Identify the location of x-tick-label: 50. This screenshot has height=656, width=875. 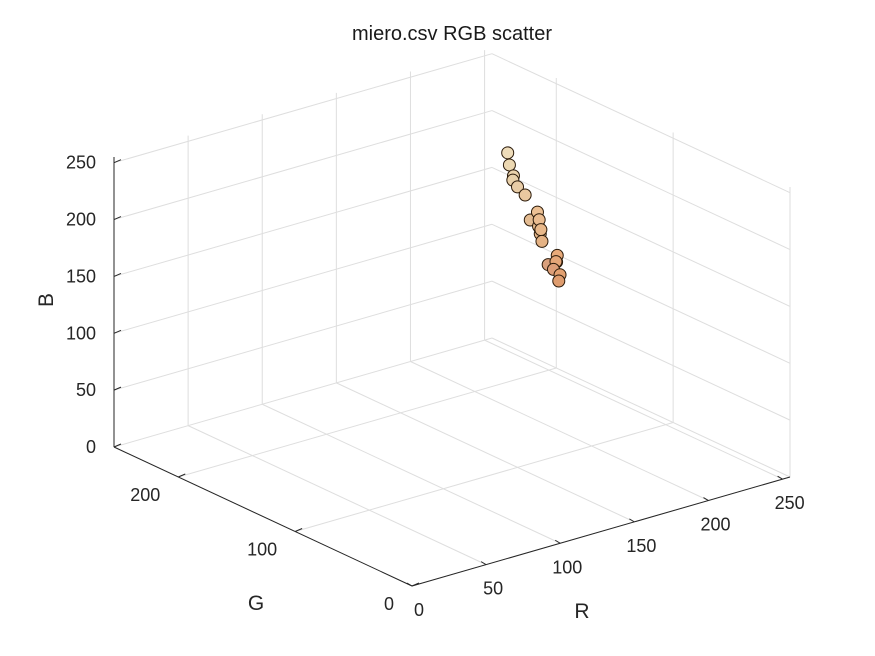
(493, 589).